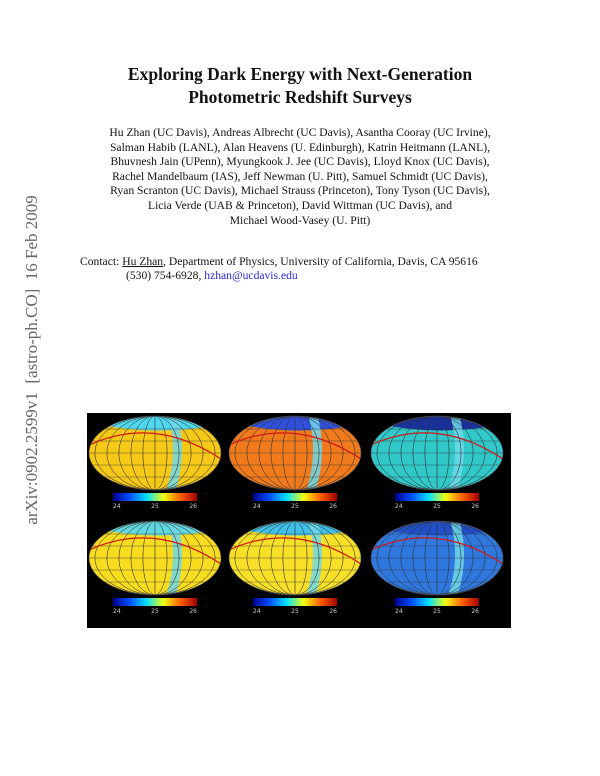  Describe the element at coordinates (143, 261) in the screenshot. I see `contact-name: Hu Zhan` at that location.